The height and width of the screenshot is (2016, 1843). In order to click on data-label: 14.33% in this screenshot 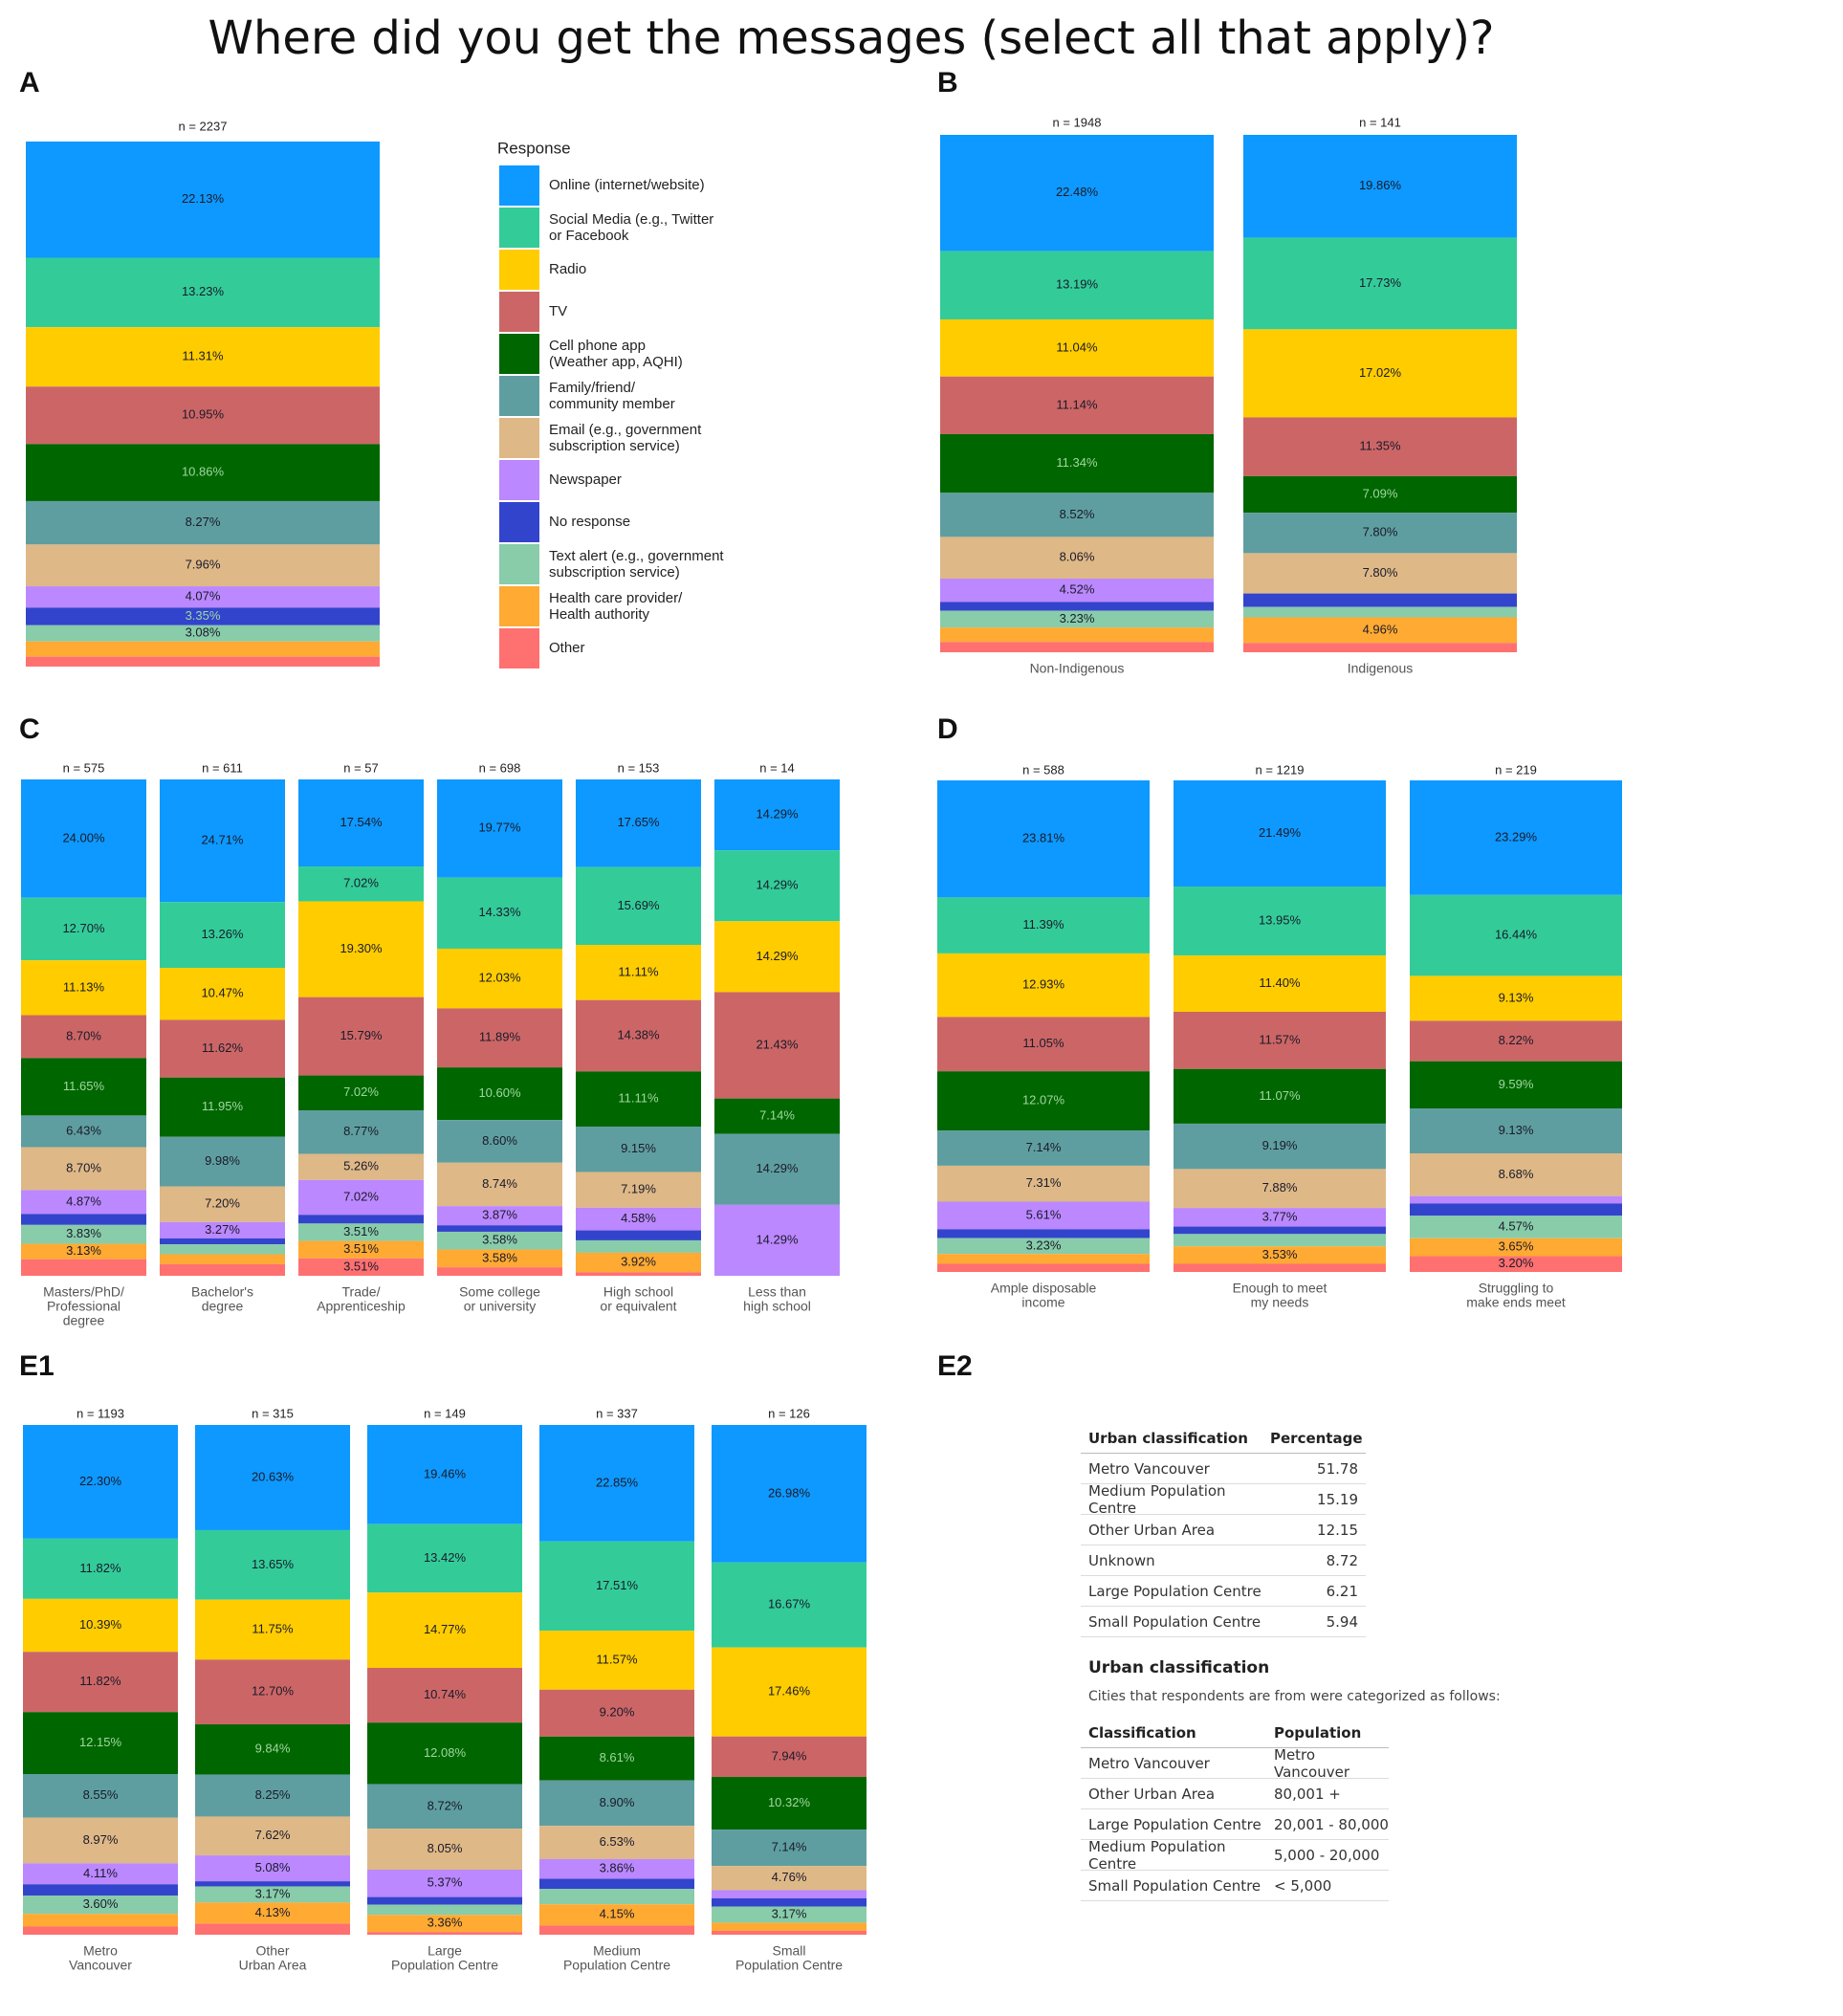, I will do `click(499, 912)`.